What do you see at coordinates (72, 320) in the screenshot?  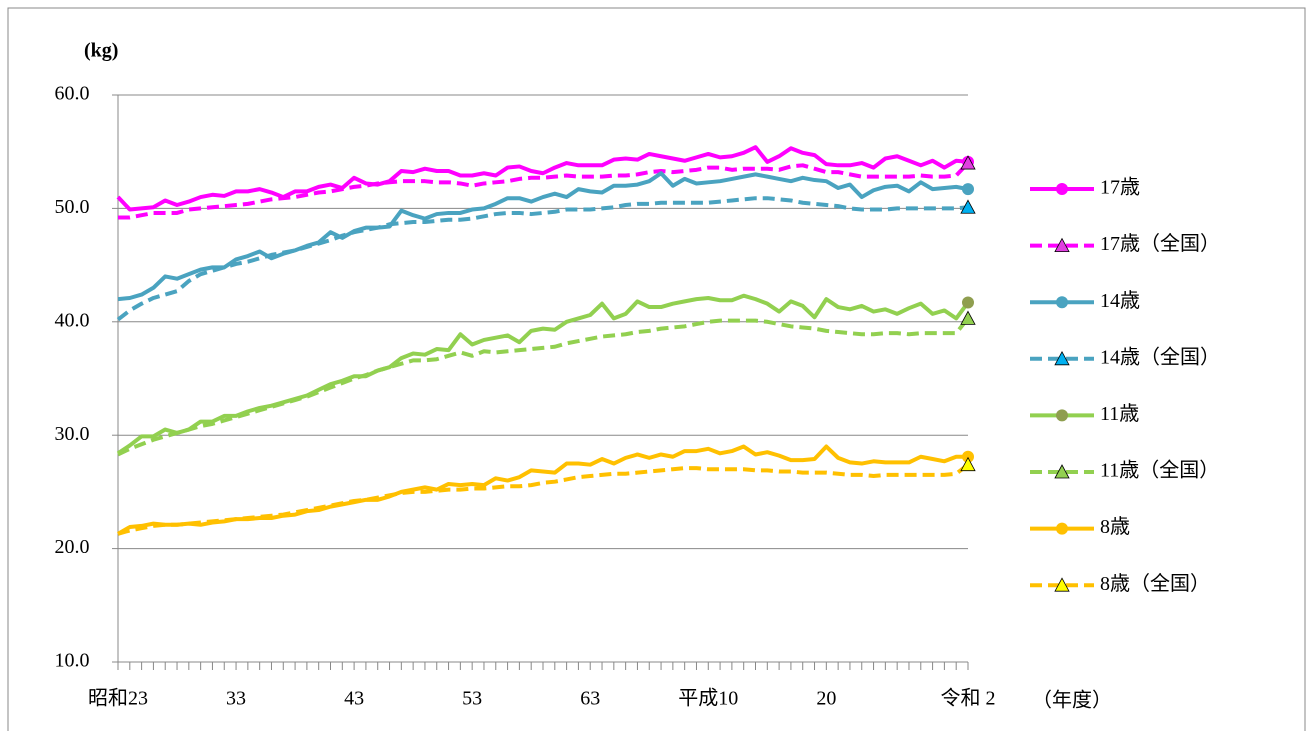 I see `y-tick-label: 40.0` at bounding box center [72, 320].